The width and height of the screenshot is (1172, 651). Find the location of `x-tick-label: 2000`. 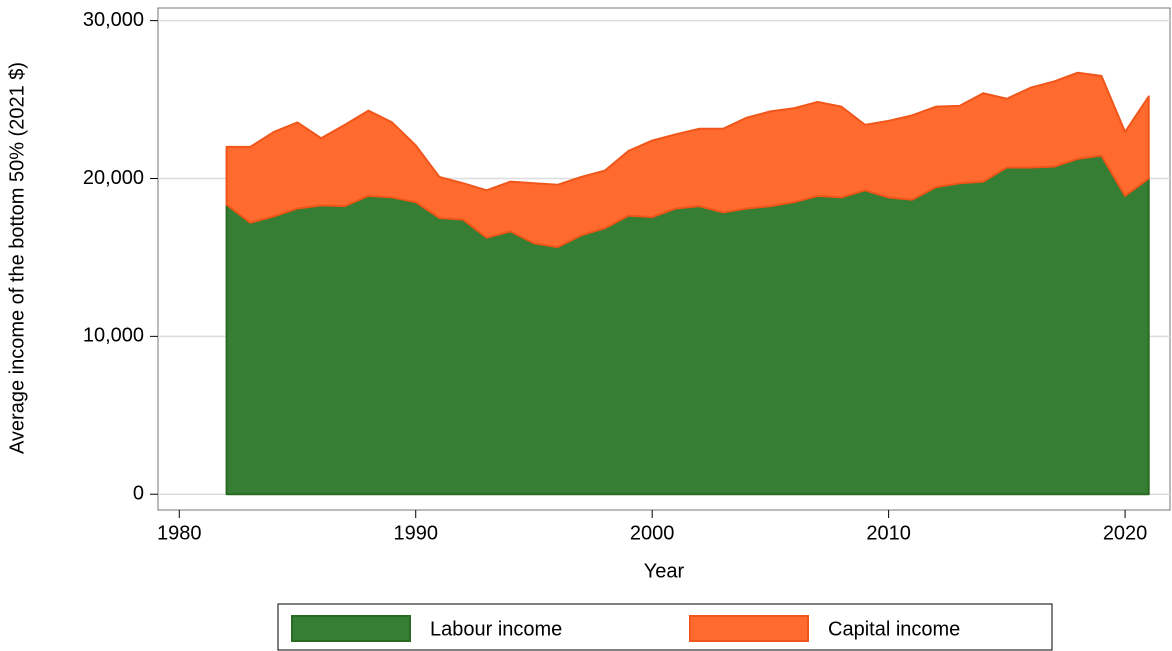

x-tick-label: 2000 is located at coordinates (652, 533).